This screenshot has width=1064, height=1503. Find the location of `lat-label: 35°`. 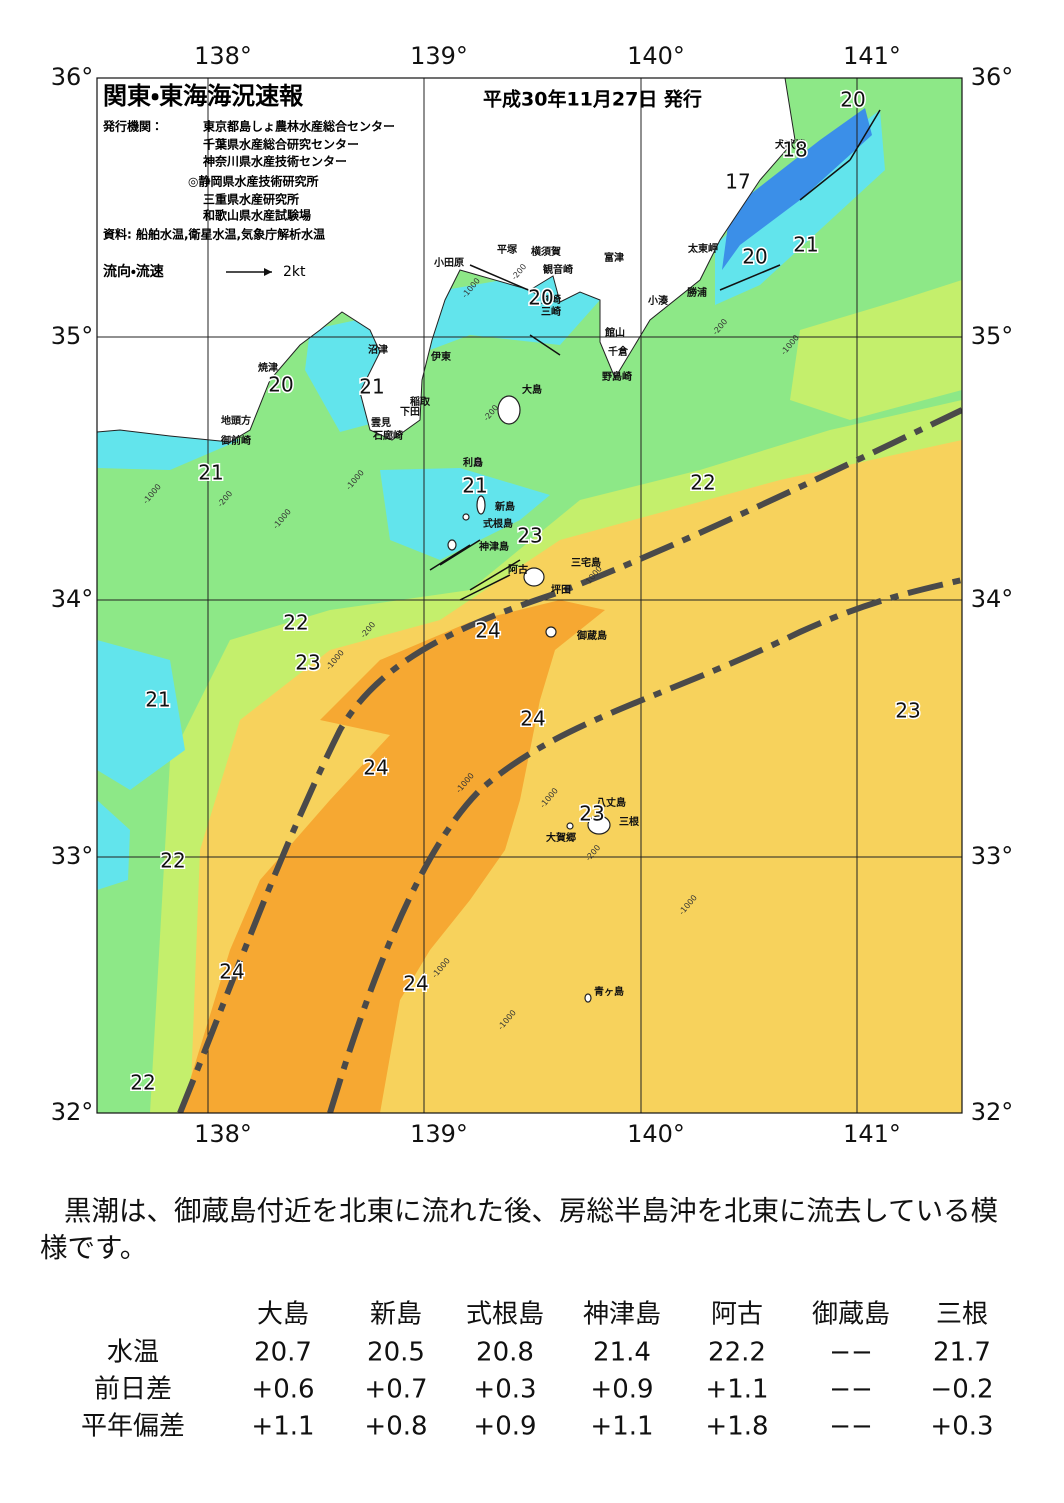

lat-label: 35° is located at coordinates (72, 336).